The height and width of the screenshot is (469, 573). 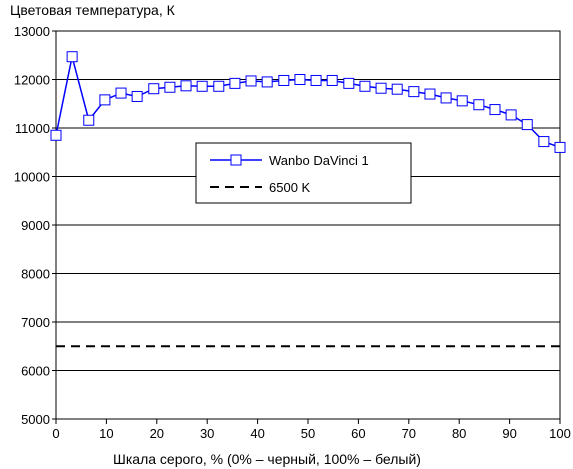 I want to click on legend-label-series-1: Wanbo DaVinci 1, so click(x=319, y=160).